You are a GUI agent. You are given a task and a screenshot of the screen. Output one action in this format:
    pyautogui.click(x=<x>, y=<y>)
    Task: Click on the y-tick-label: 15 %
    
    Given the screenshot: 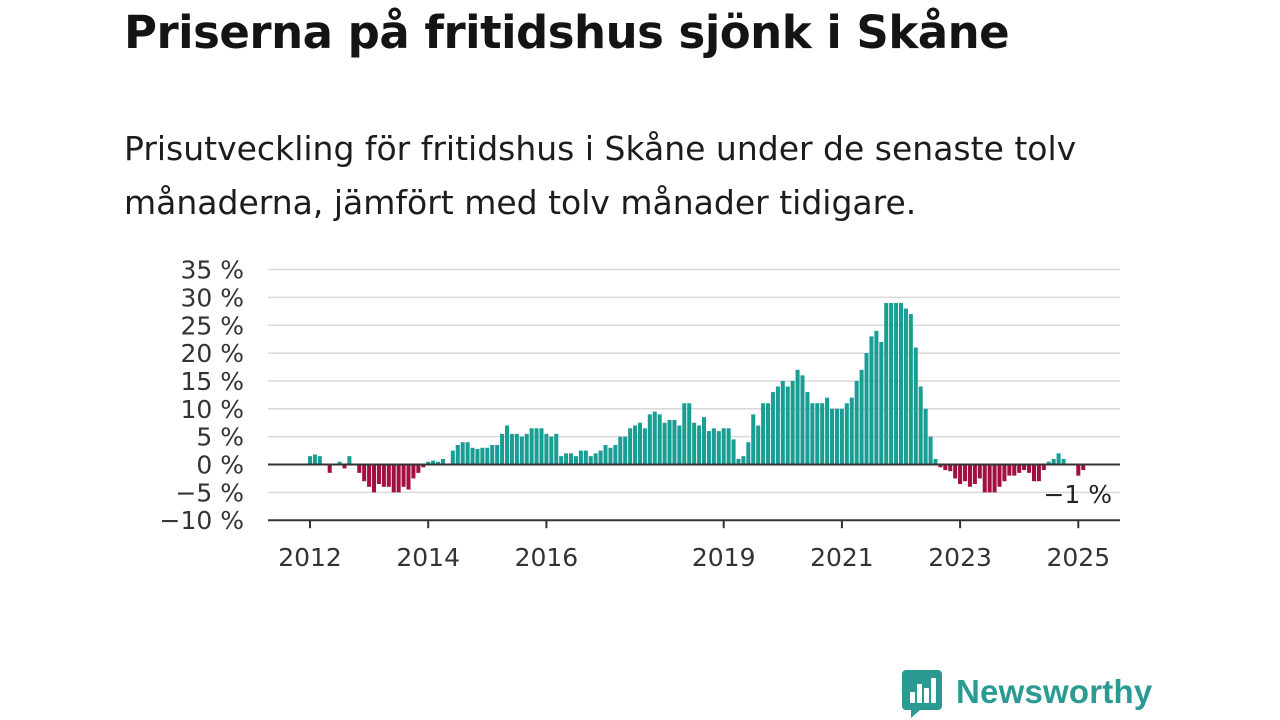 What is the action you would take?
    pyautogui.click(x=212, y=381)
    